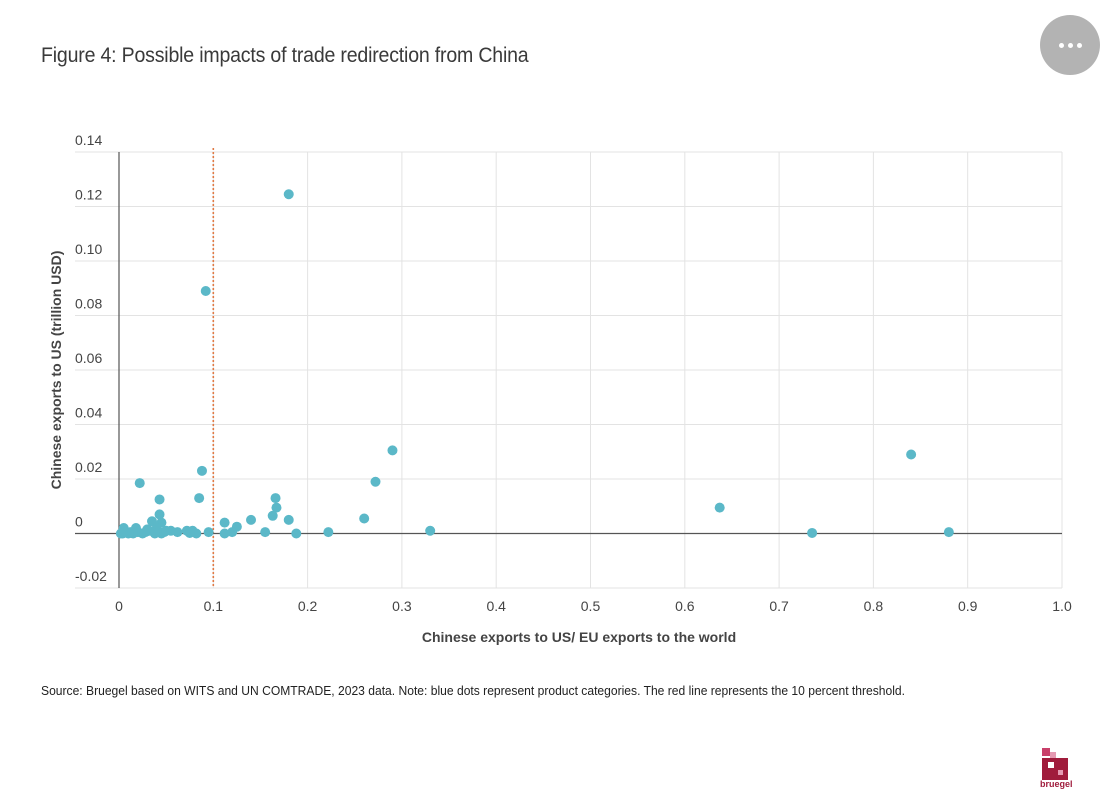 This screenshot has width=1104, height=808. What do you see at coordinates (79, 522) in the screenshot?
I see `y-tick-label: 0` at bounding box center [79, 522].